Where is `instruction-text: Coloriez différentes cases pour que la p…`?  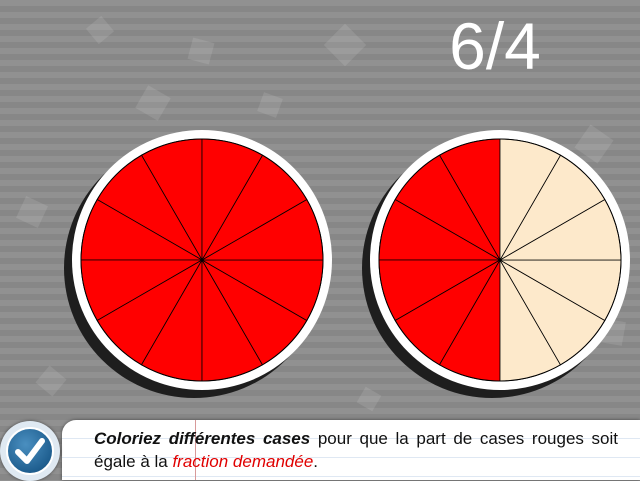
instruction-text: Coloriez différentes cases pour que la p… is located at coordinates (356, 450).